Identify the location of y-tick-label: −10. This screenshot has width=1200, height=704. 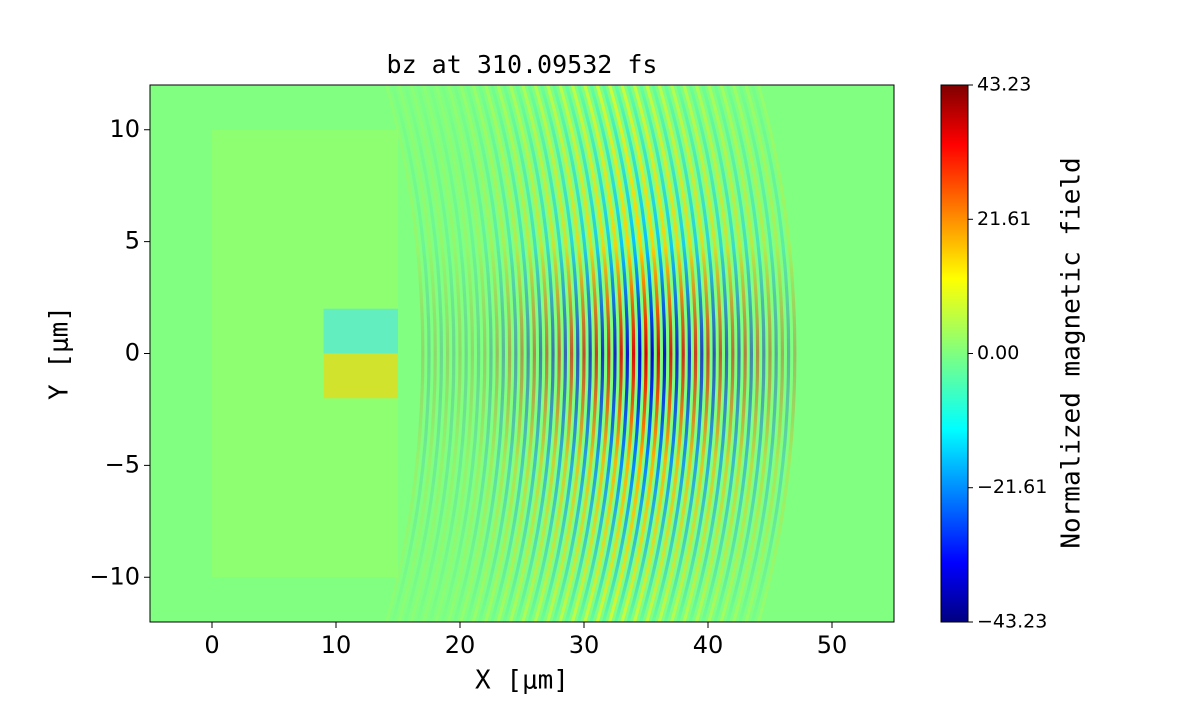
(114, 576).